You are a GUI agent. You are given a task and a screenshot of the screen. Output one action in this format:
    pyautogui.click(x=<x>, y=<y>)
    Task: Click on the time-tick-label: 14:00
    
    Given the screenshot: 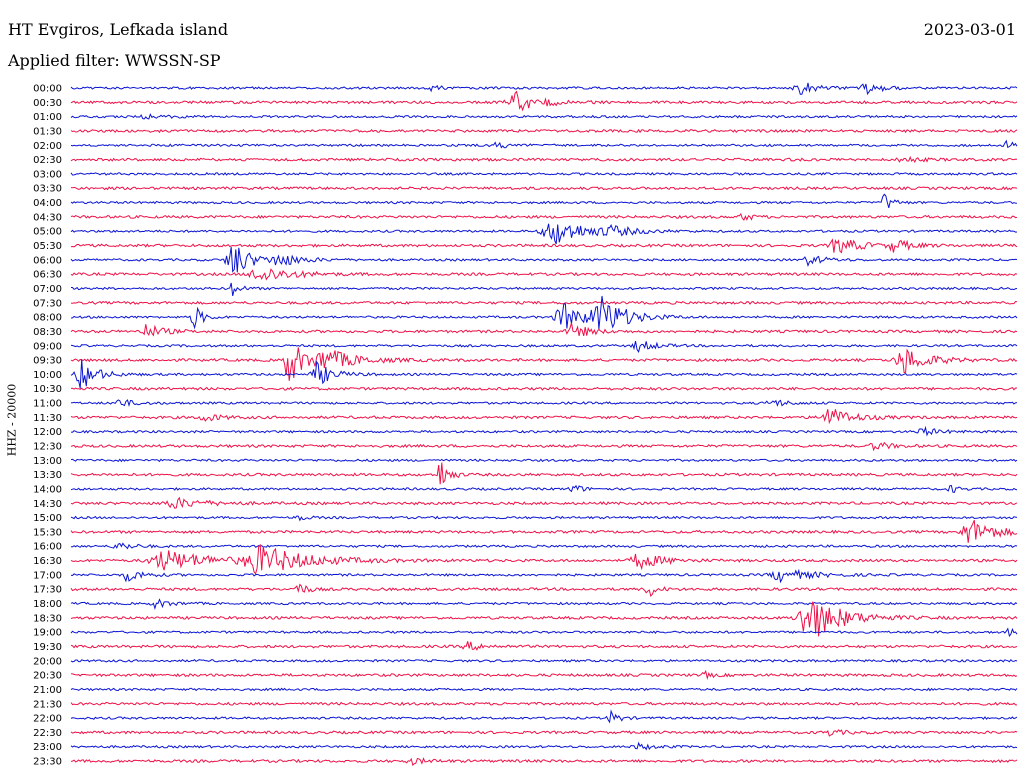 What is the action you would take?
    pyautogui.click(x=47, y=489)
    